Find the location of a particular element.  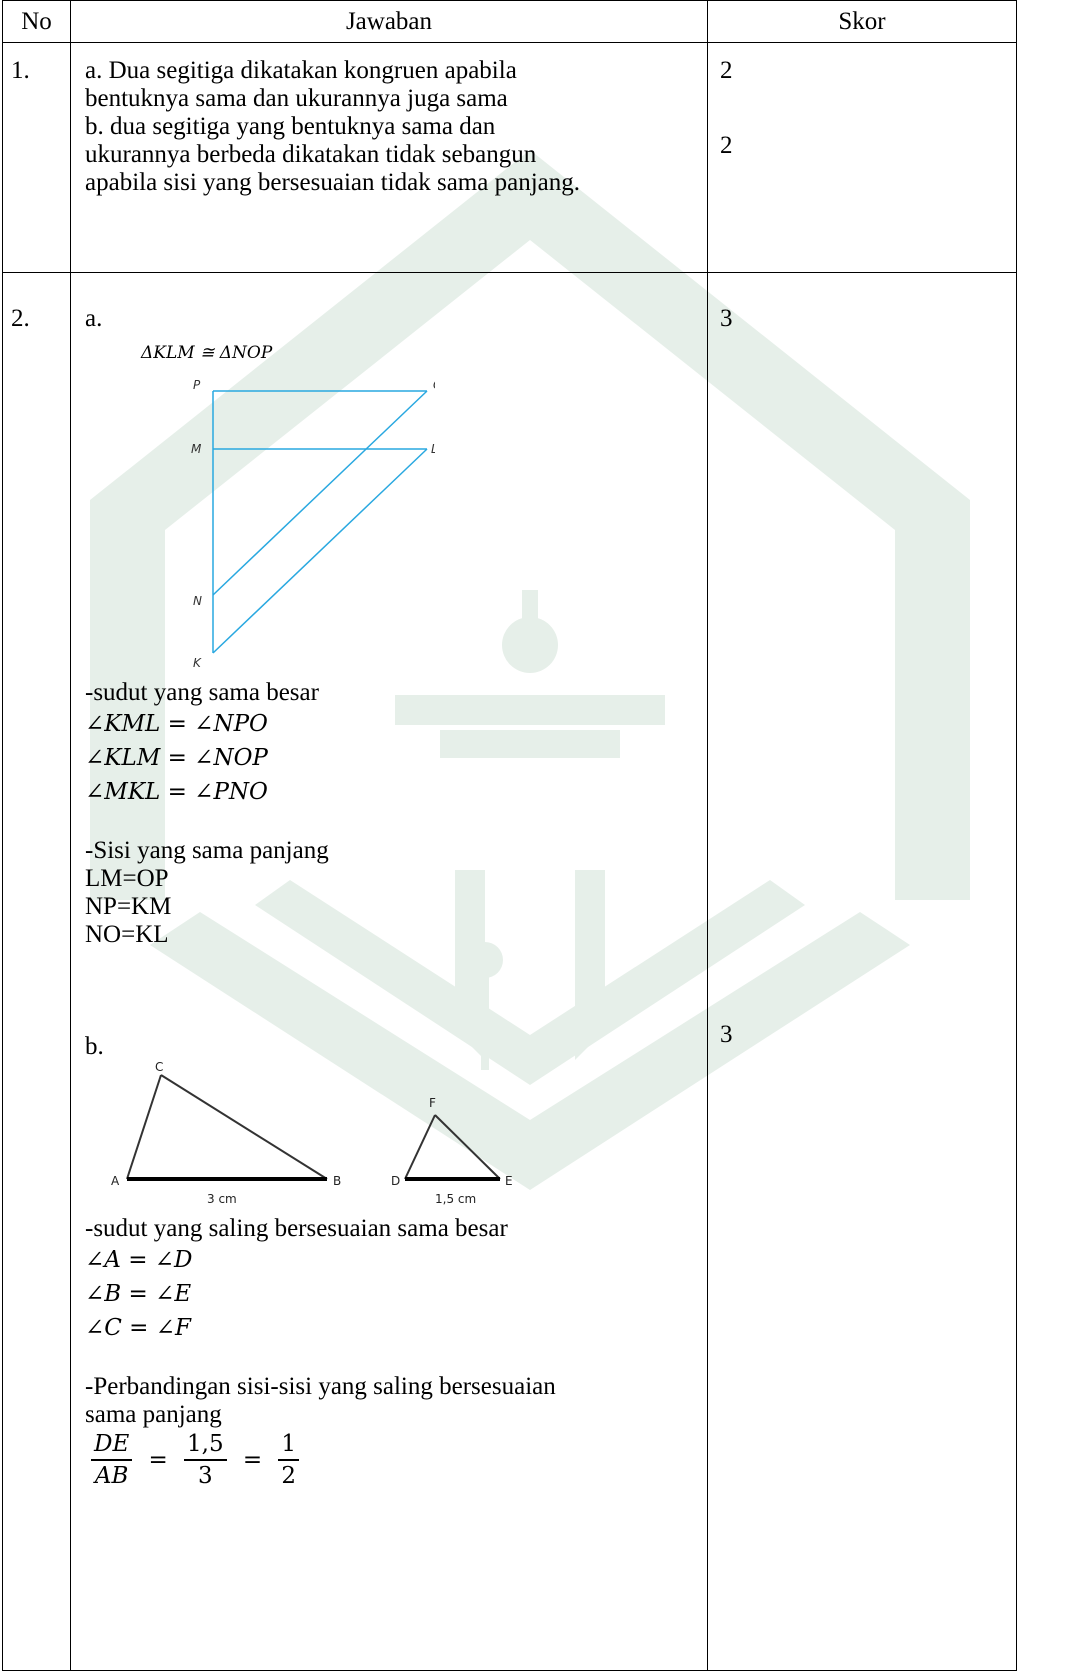

segment-no is located at coordinates (320, 493).